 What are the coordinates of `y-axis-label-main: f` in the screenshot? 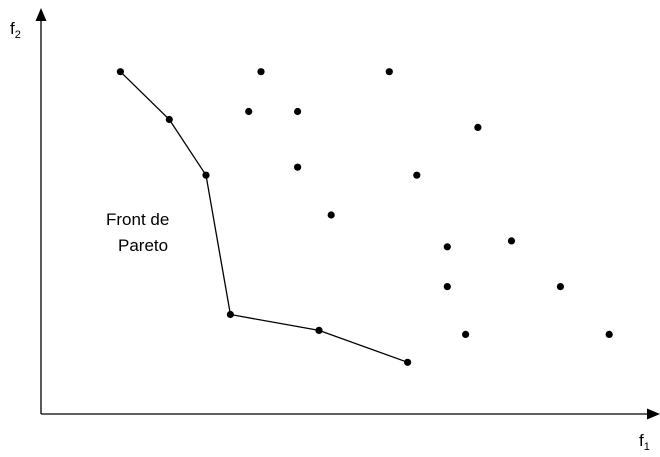 It's located at (12, 28).